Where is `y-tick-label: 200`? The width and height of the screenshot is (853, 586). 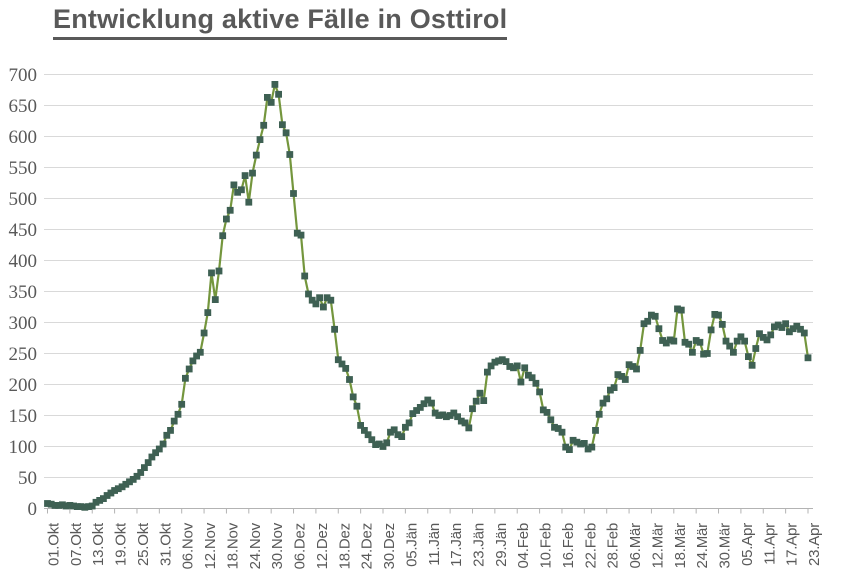
y-tick-label: 200 is located at coordinates (23, 385).